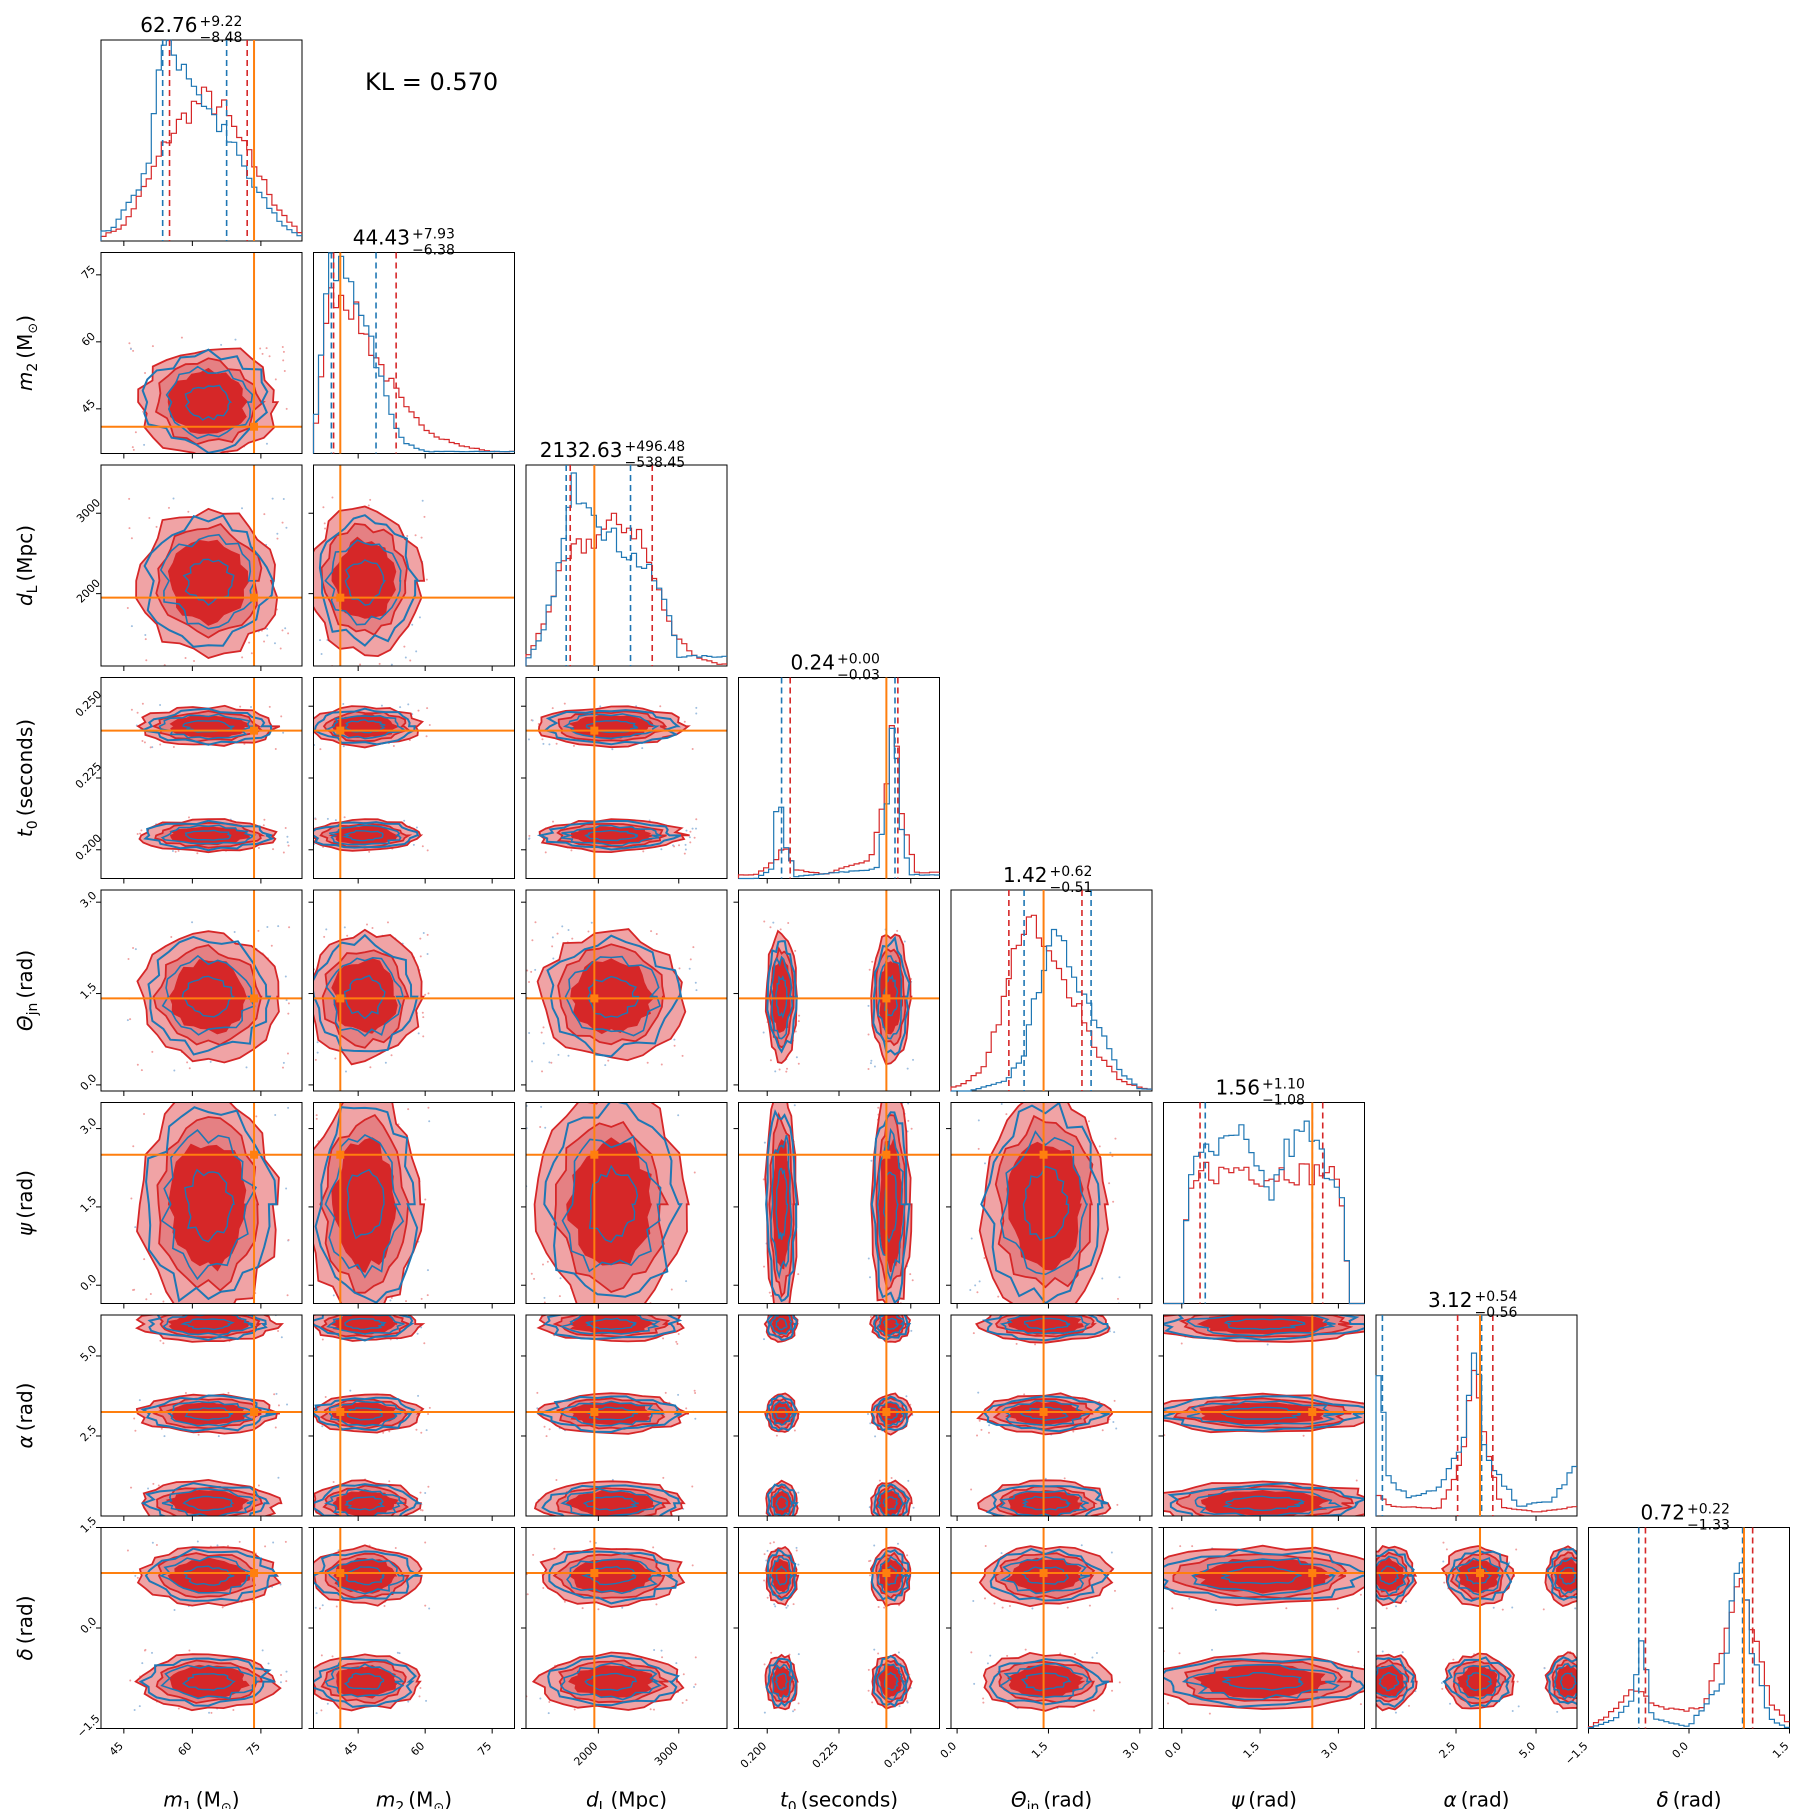 The height and width of the screenshot is (1813, 1809). I want to click on x-tick-label-alpha: 2.5, so click(1448, 1750).